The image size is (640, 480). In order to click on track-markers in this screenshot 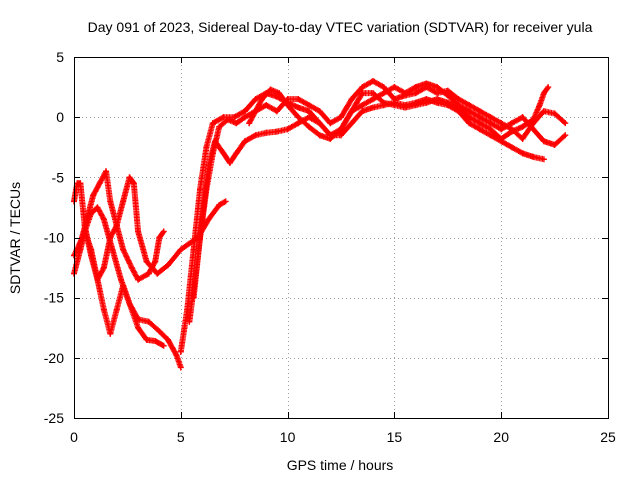, I will do `click(118, 288)`.